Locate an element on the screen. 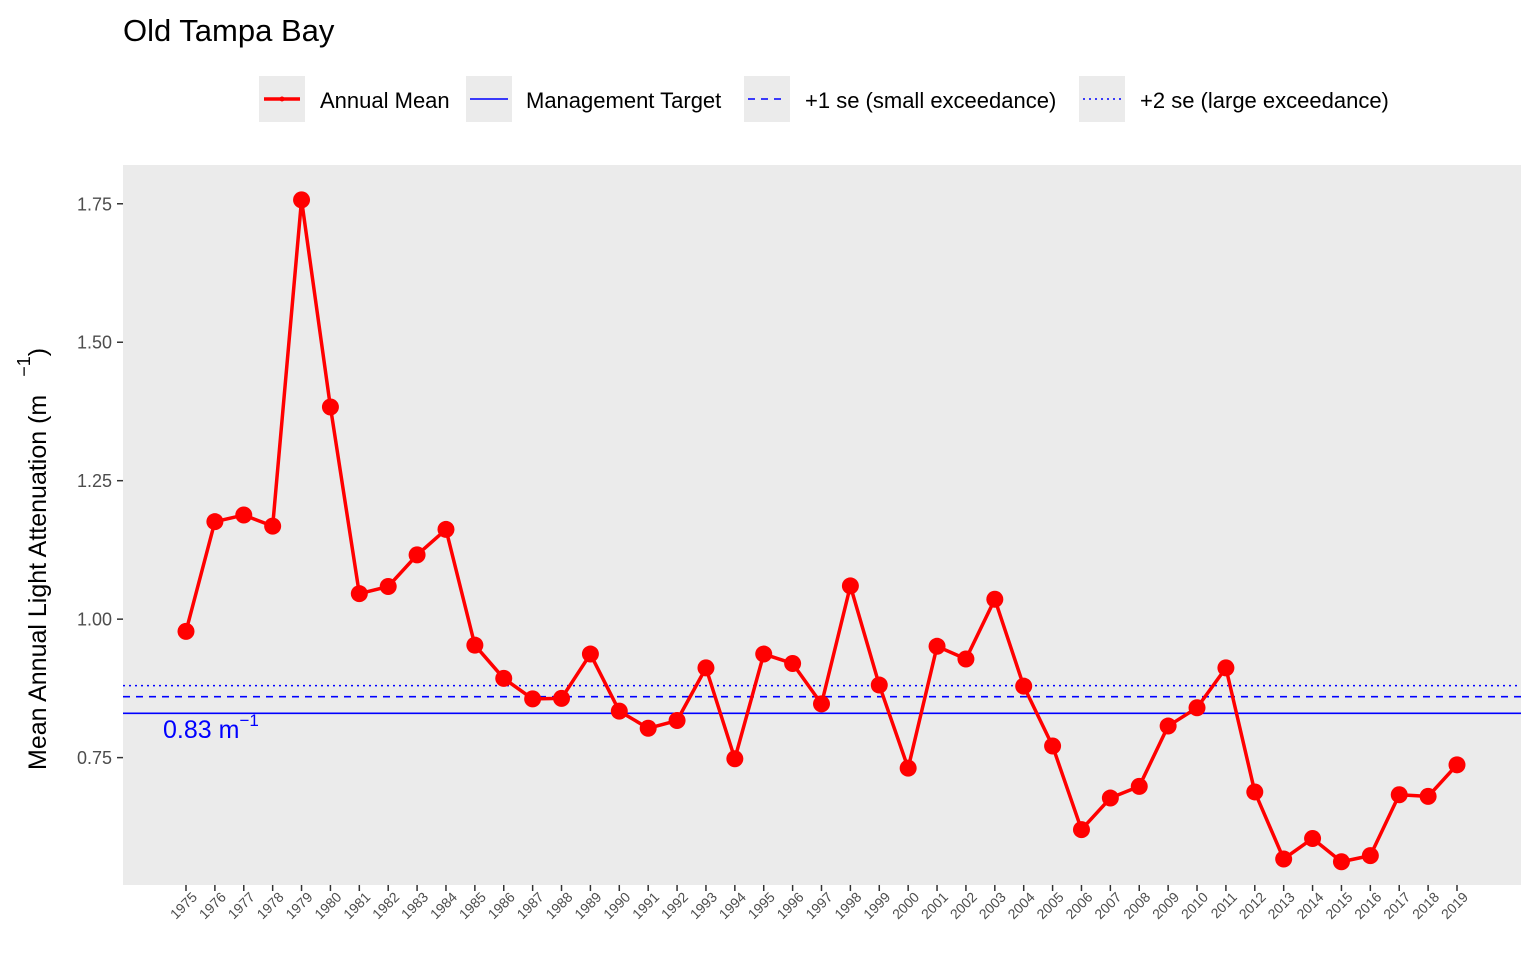  x-tick-label: 1987 is located at coordinates (529, 905).